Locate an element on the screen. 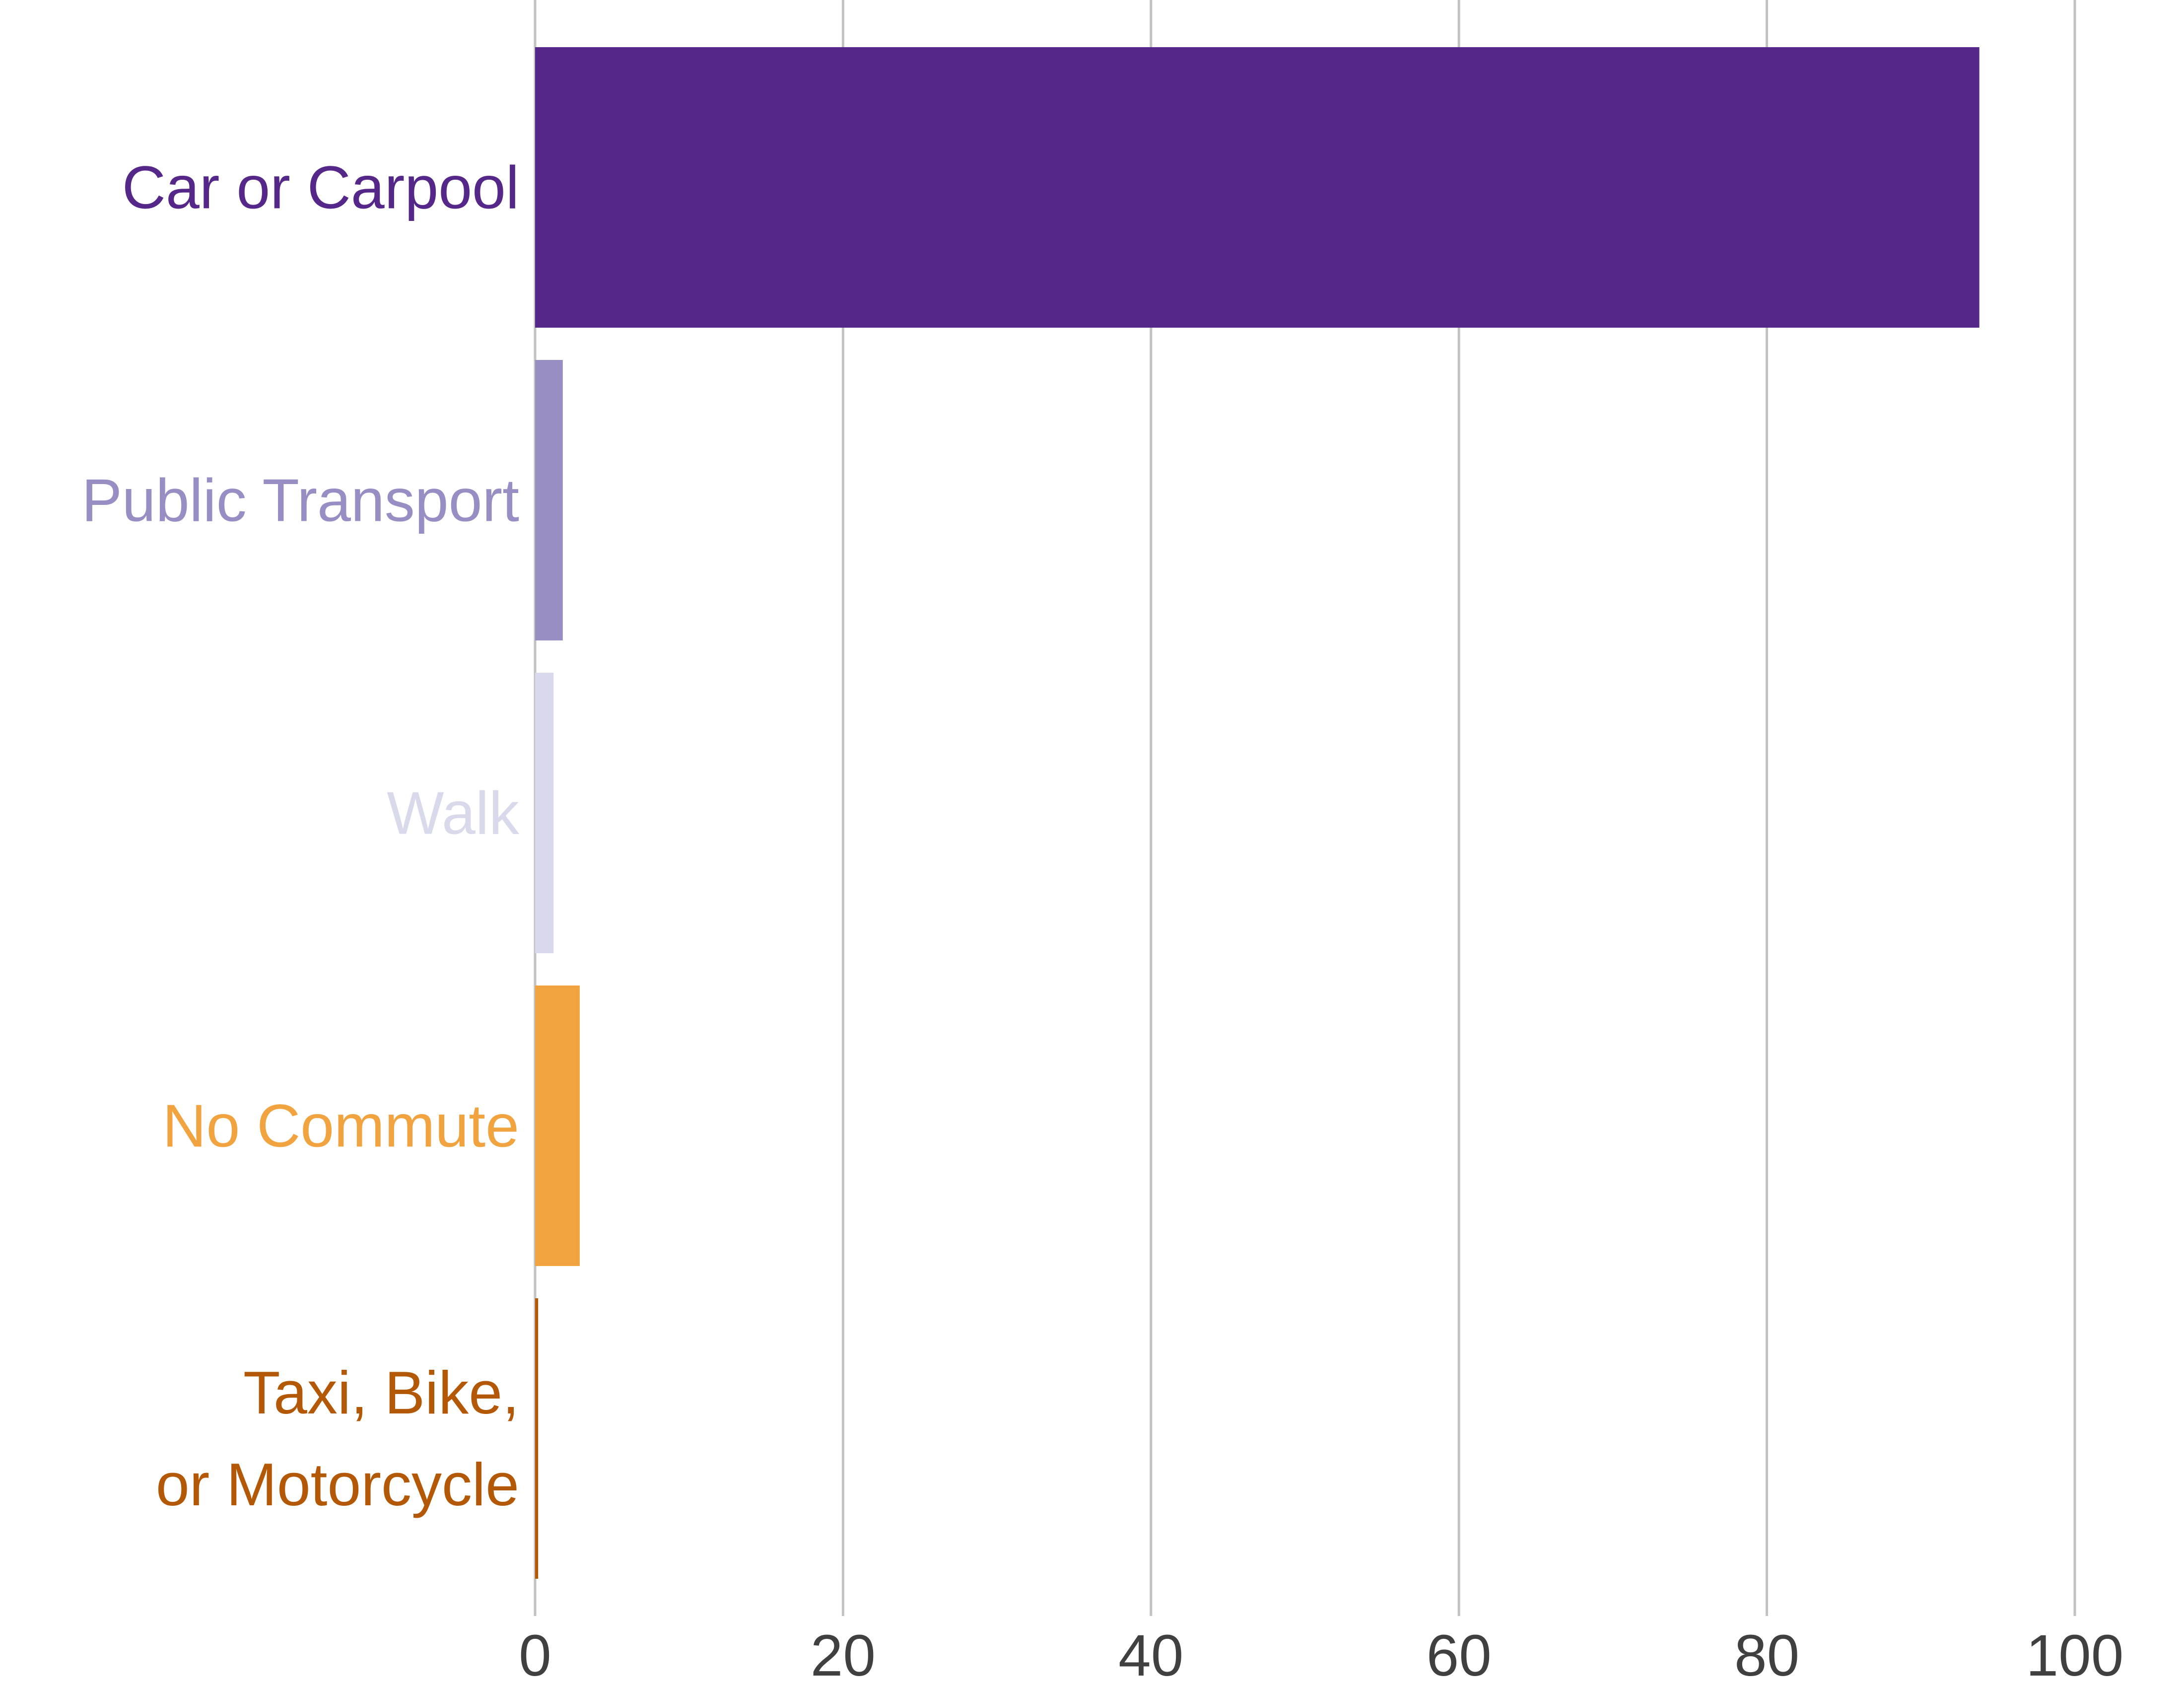 The image size is (2184, 1688). category-label-line: Public Transport is located at coordinates (300, 500).